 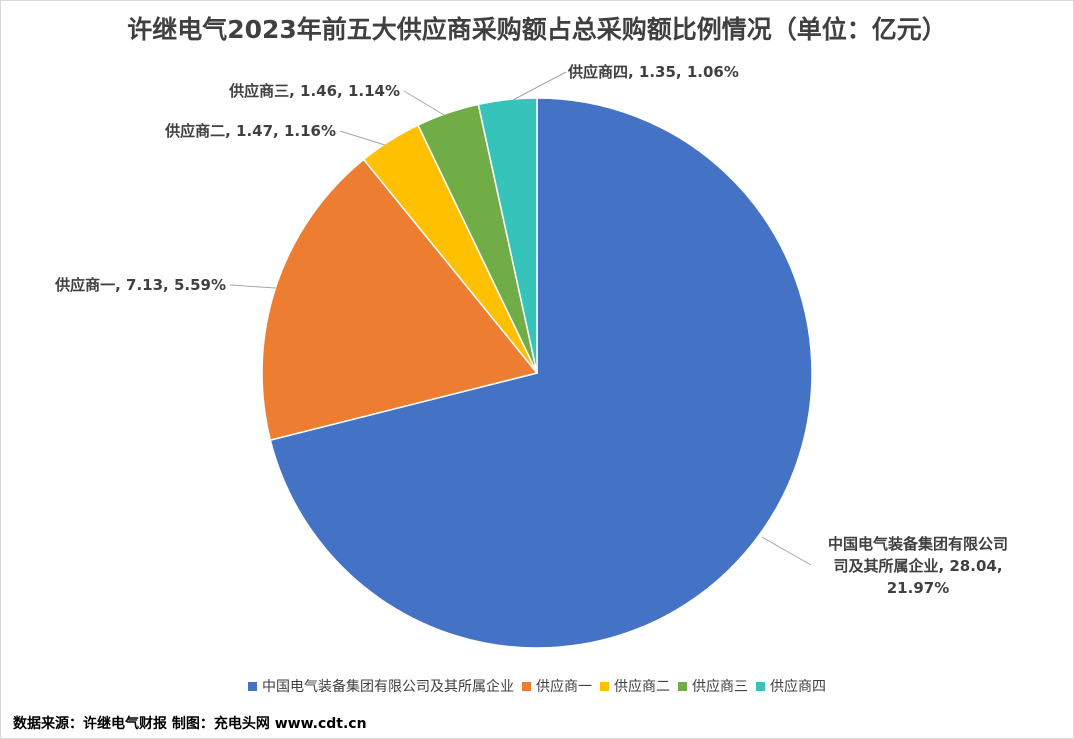 I want to click on legend-label: 供应商三, so click(x=720, y=687).